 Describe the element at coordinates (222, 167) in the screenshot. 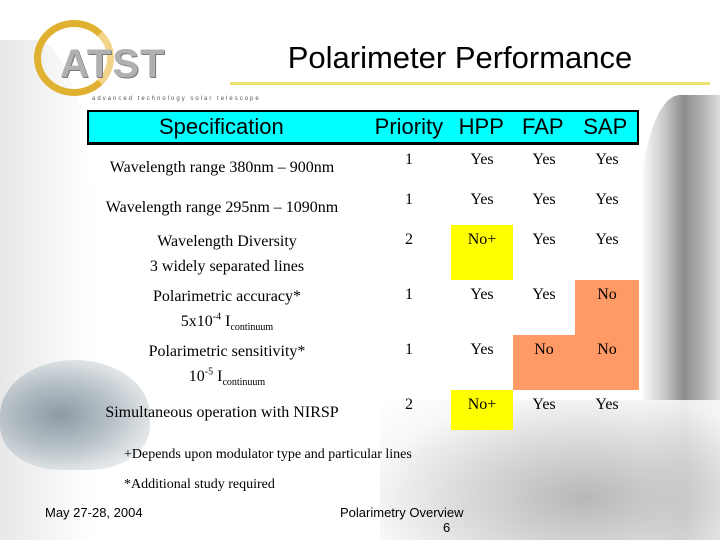

I see `spec-text: Wavelength range 380nm – 900nm` at that location.